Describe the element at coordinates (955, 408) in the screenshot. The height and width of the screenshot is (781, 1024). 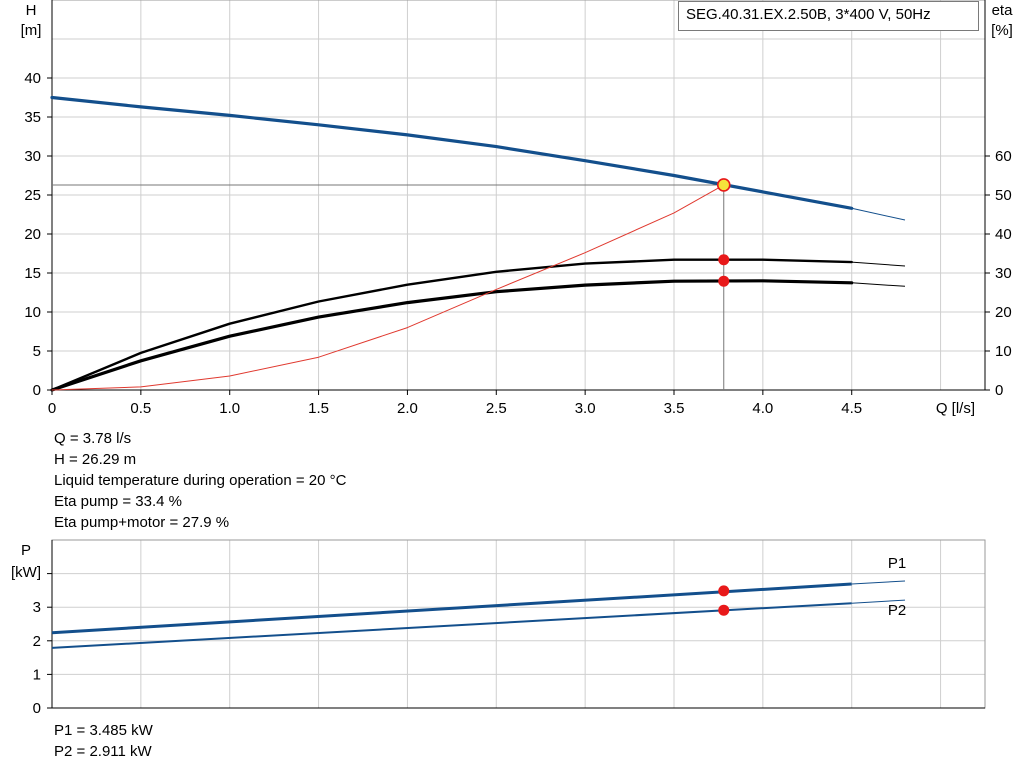
I see `x-axis-label: Q [l/s]` at that location.